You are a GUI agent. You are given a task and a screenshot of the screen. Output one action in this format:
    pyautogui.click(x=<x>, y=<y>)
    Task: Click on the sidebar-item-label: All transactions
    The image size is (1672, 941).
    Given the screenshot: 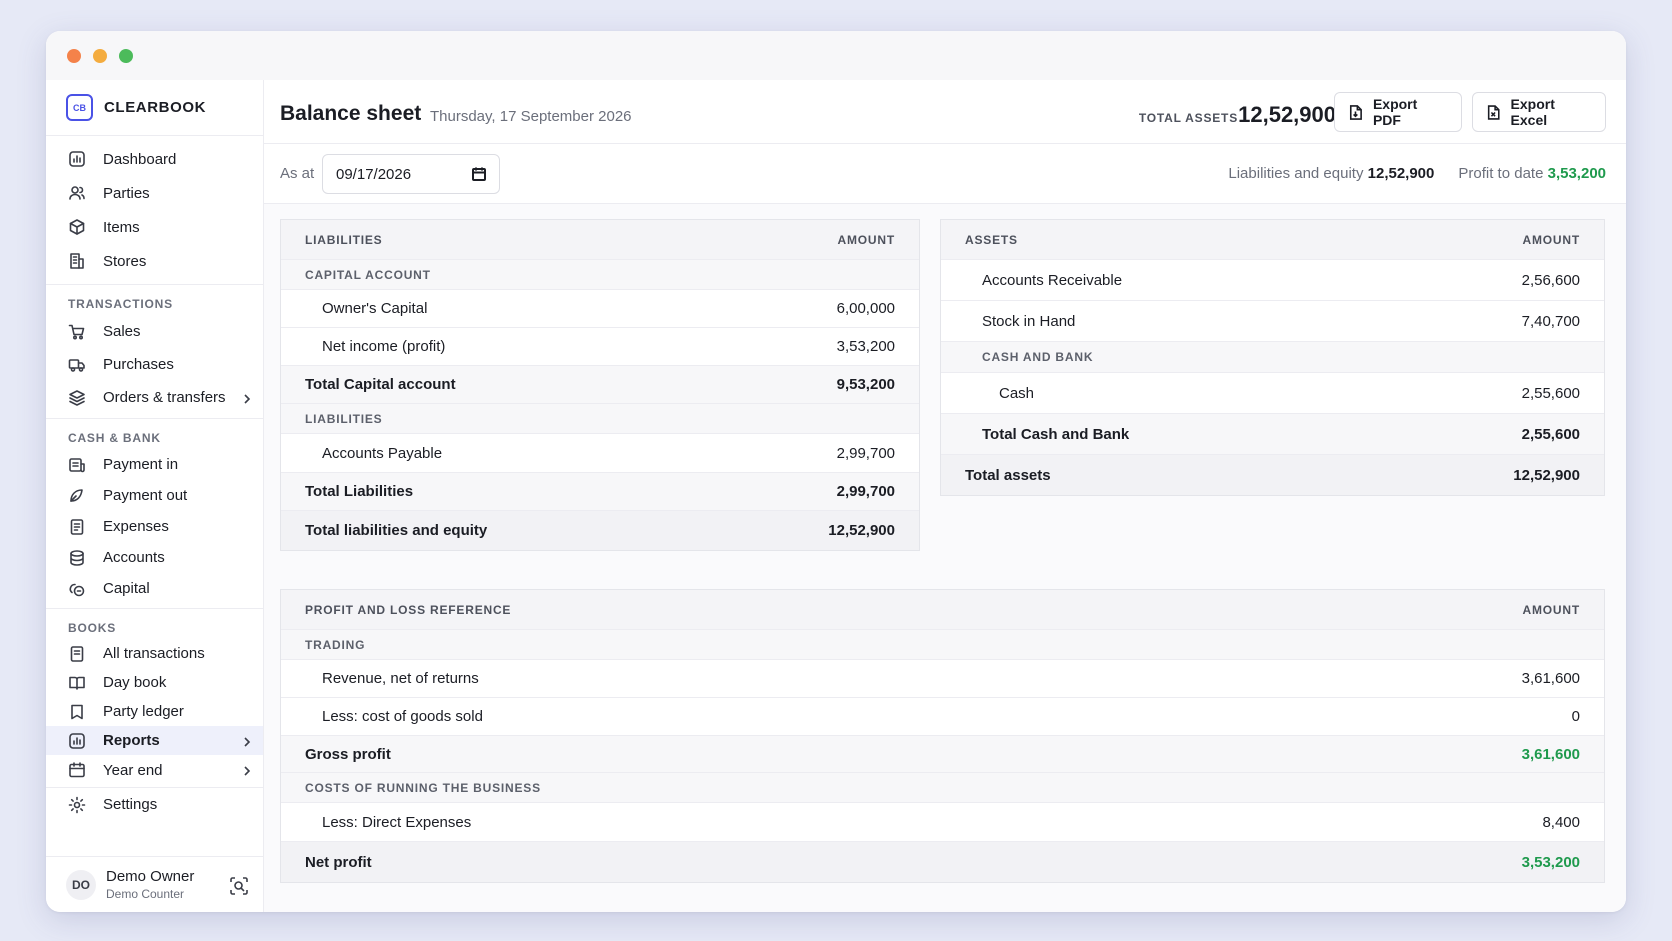 What is the action you would take?
    pyautogui.click(x=154, y=653)
    